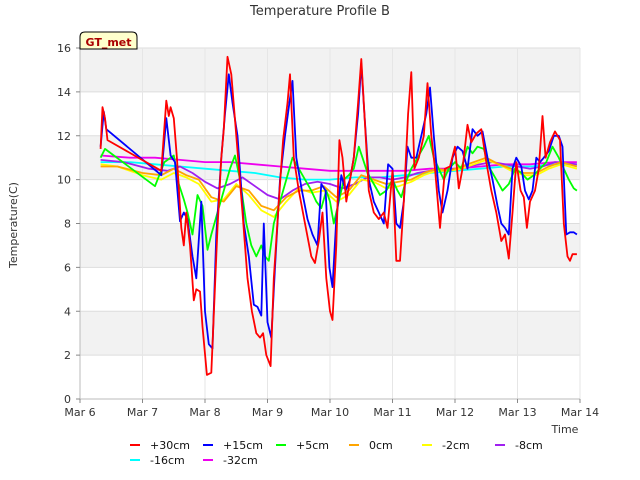 Image resolution: width=640 pixels, height=480 pixels. Describe the element at coordinates (456, 445) in the screenshot. I see `legend-label: -2cm` at that location.